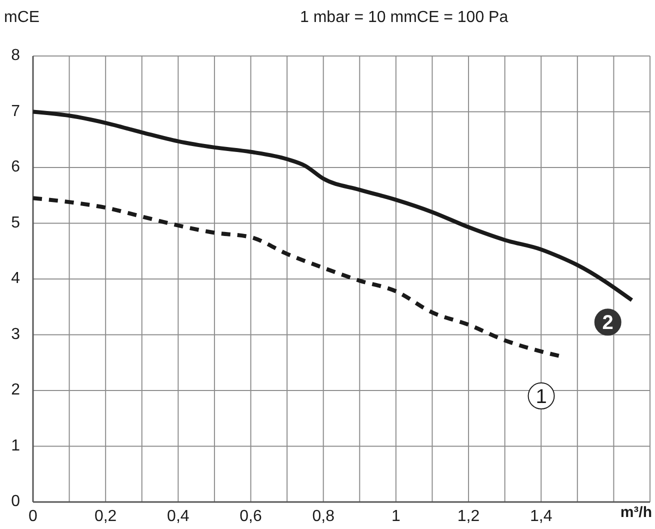  I want to click on x-tick-label: 1,4, so click(541, 516).